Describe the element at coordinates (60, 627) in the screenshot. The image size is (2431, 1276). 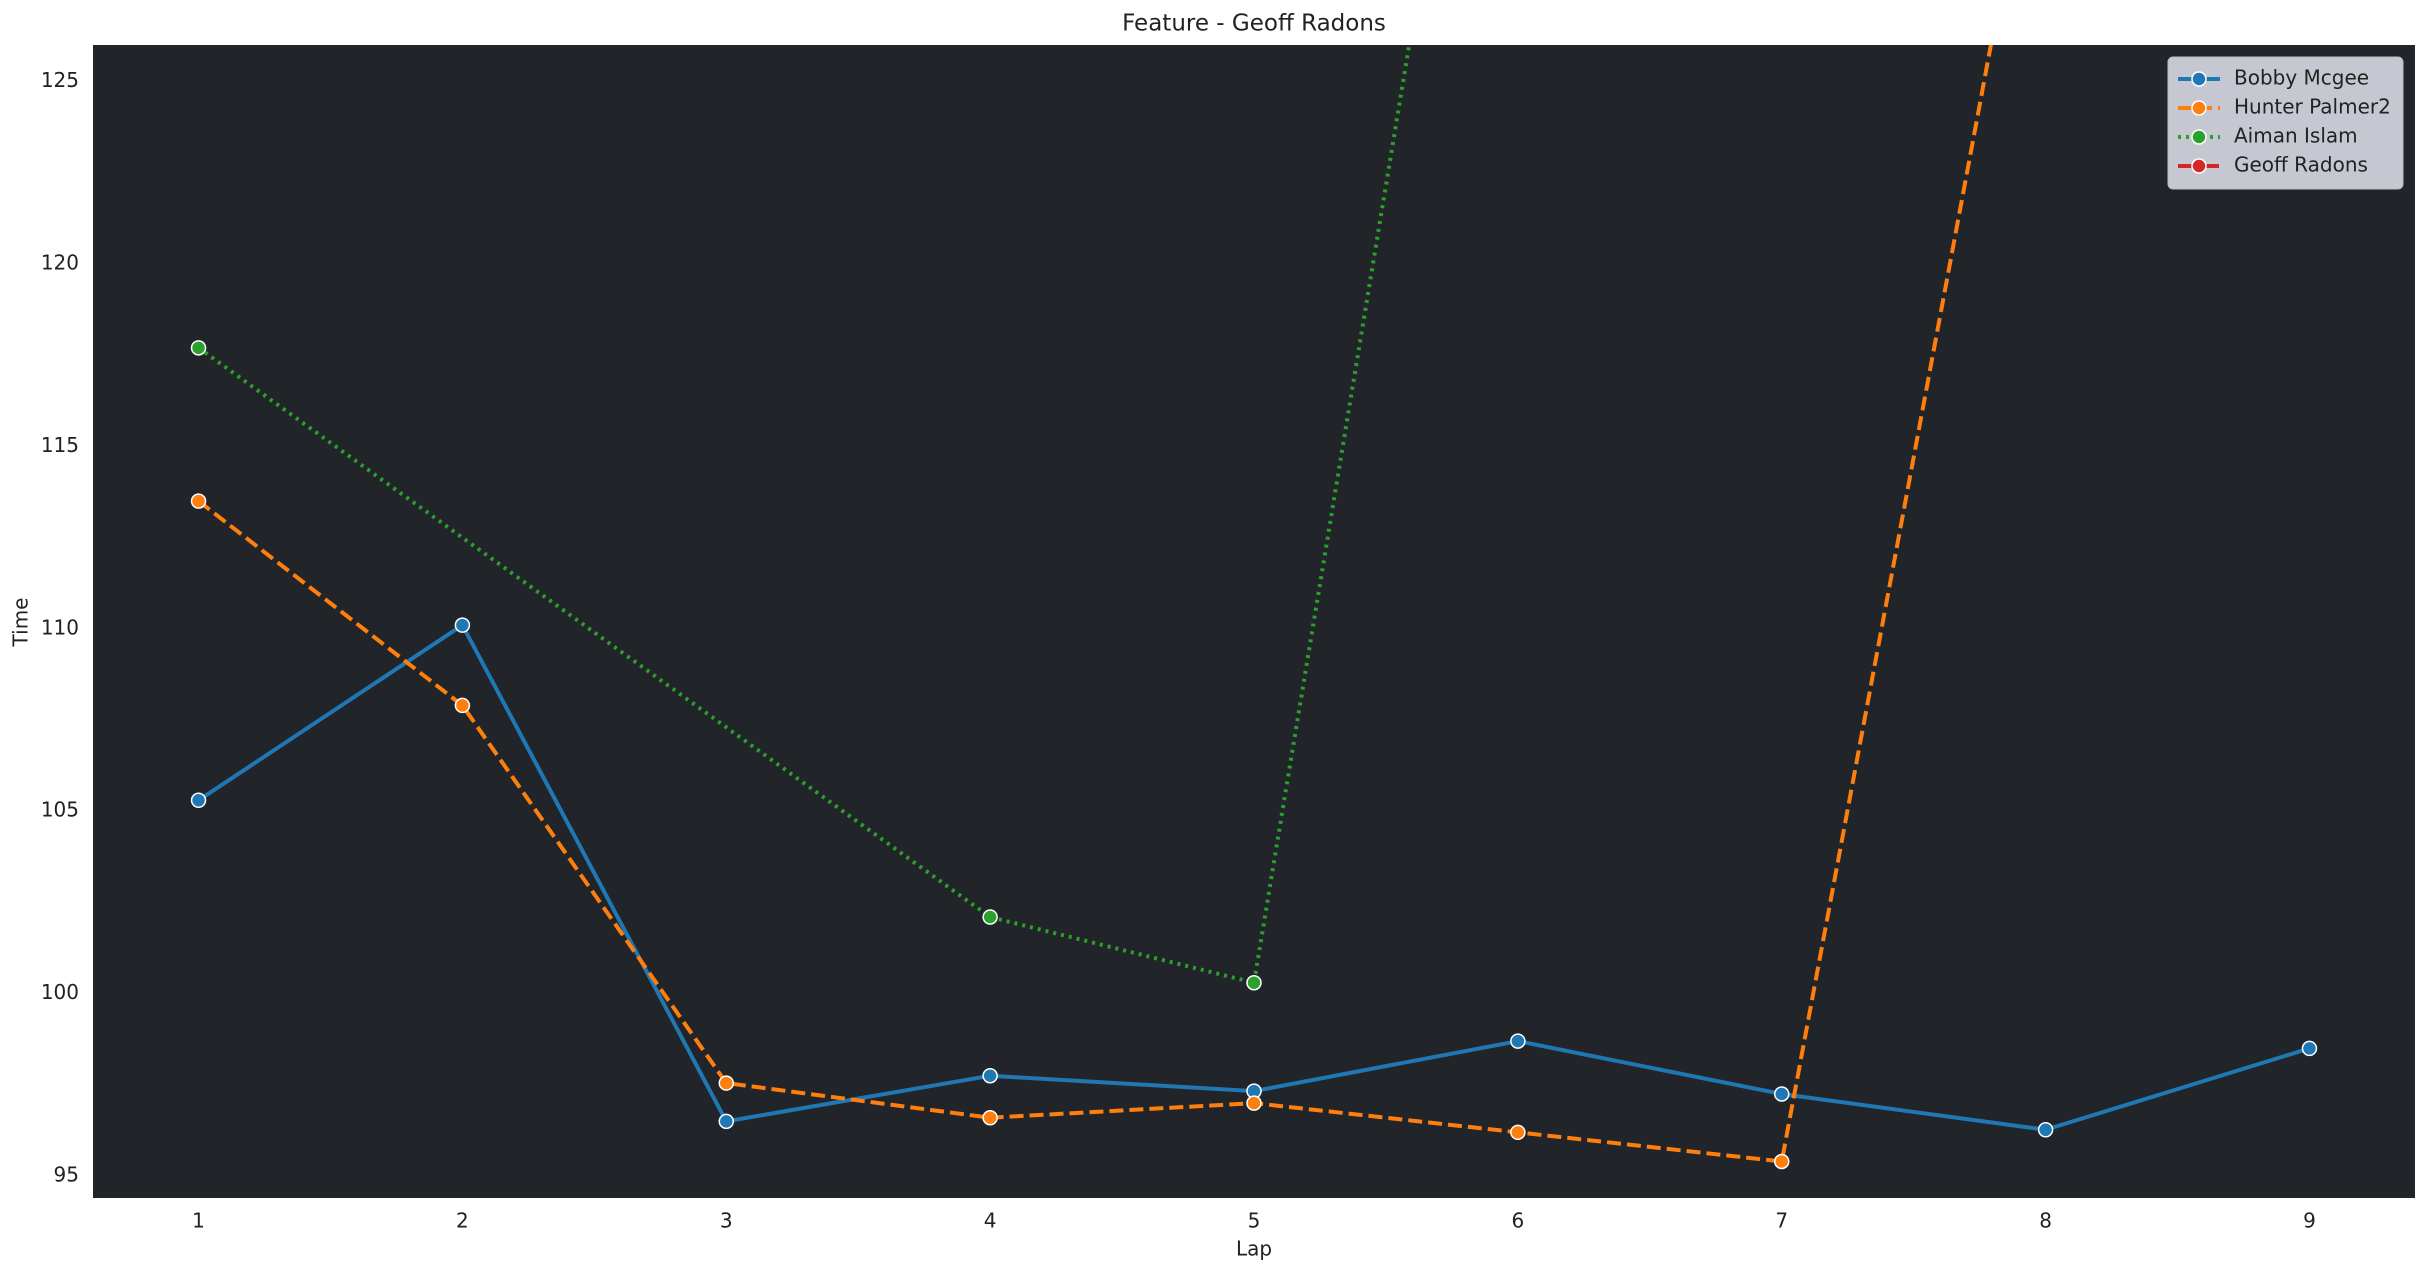
I see `y-tick-label: 110` at that location.